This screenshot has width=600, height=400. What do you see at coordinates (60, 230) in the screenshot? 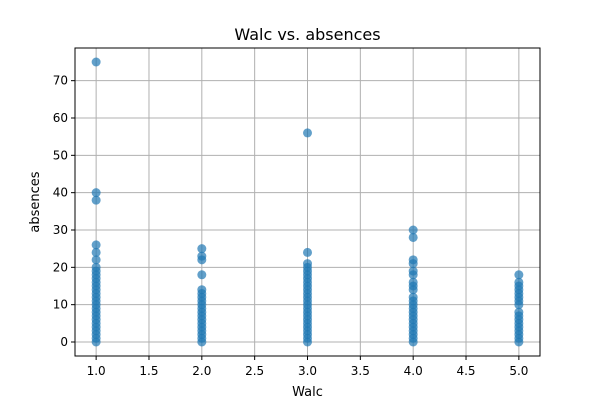
I see `y-tick-label: 30` at bounding box center [60, 230].